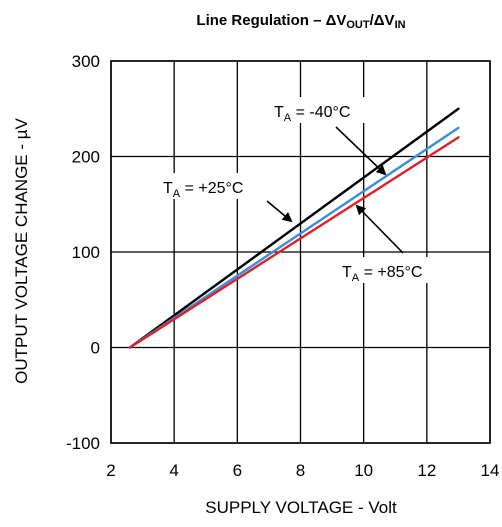 The height and width of the screenshot is (527, 502). What do you see at coordinates (382, 274) in the screenshot?
I see `annotation-plus85-text: TA = +85°C` at bounding box center [382, 274].